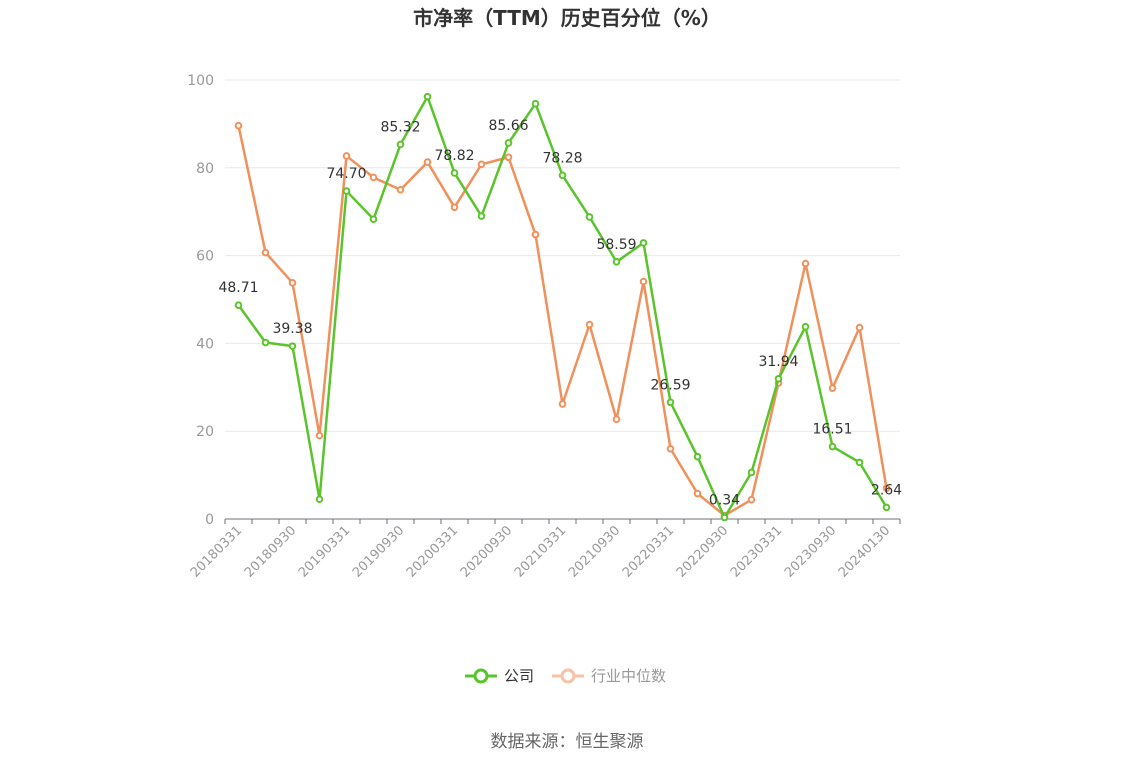 The width and height of the screenshot is (1134, 766). I want to click on legend-label-company: 公司, so click(519, 676).